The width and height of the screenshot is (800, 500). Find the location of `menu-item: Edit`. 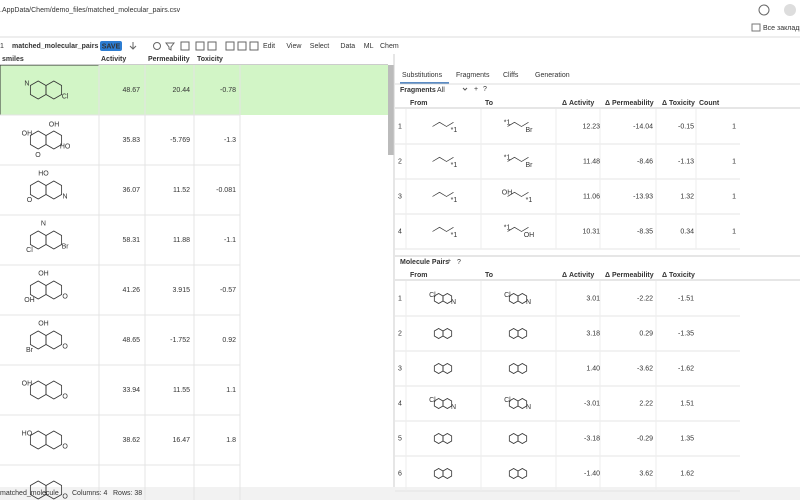

menu-item: Edit is located at coordinates (269, 46).